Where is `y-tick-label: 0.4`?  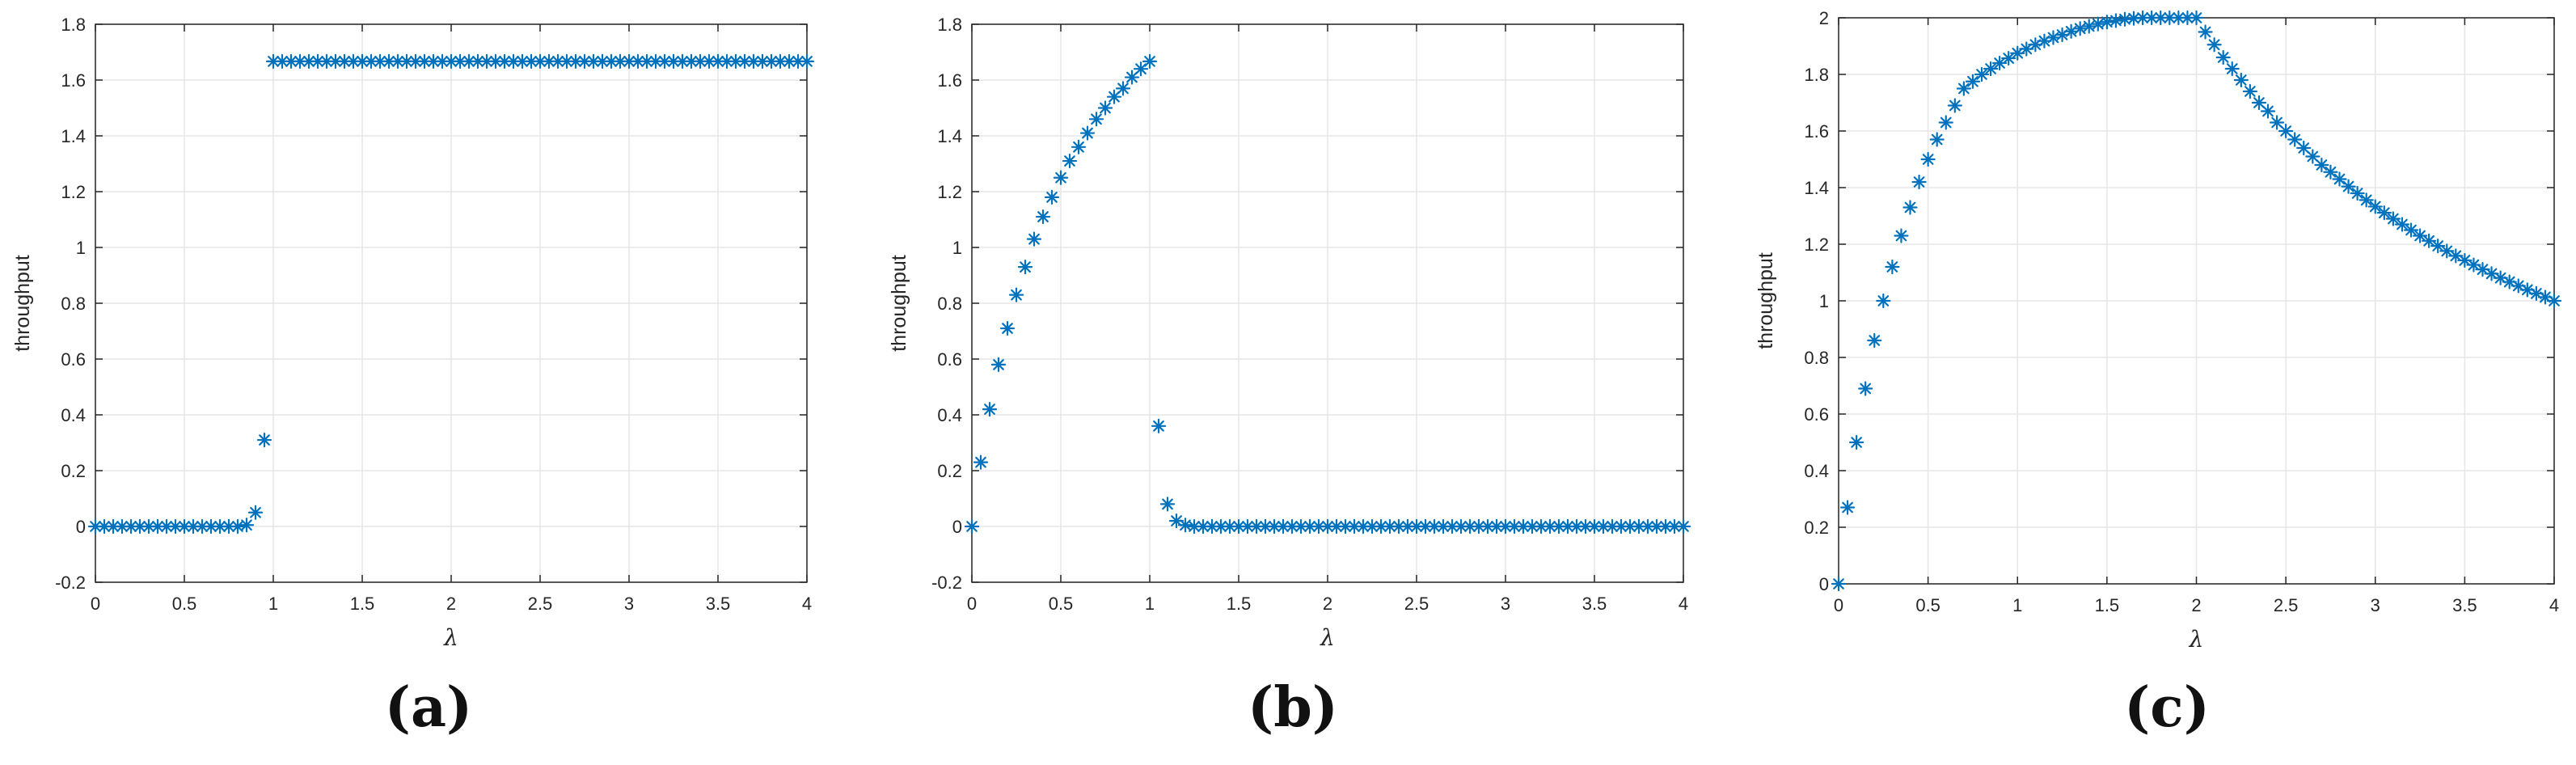
y-tick-label: 0.4 is located at coordinates (1816, 471).